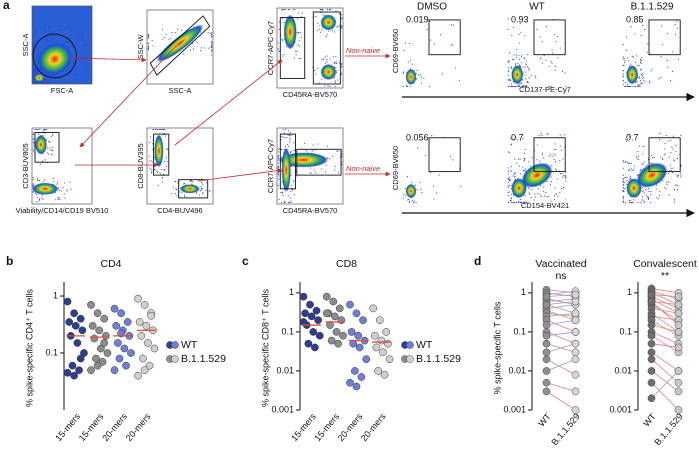 The width and height of the screenshot is (699, 450). I want to click on gate-frequency: 0.019, so click(417, 19).